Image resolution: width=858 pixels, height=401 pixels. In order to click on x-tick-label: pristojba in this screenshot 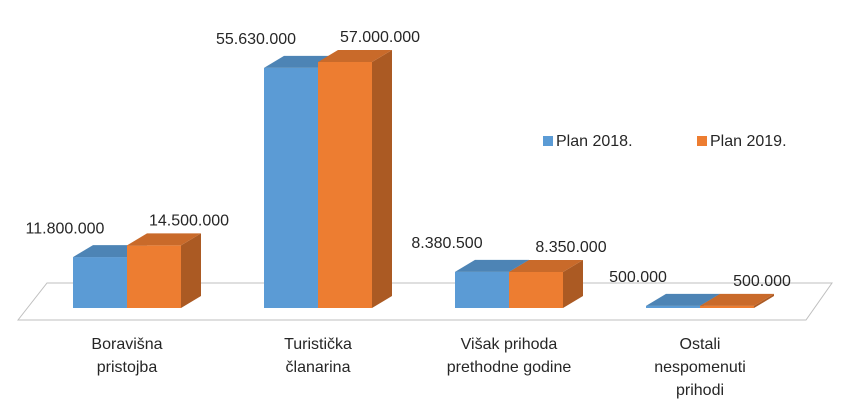, I will do `click(127, 367)`.